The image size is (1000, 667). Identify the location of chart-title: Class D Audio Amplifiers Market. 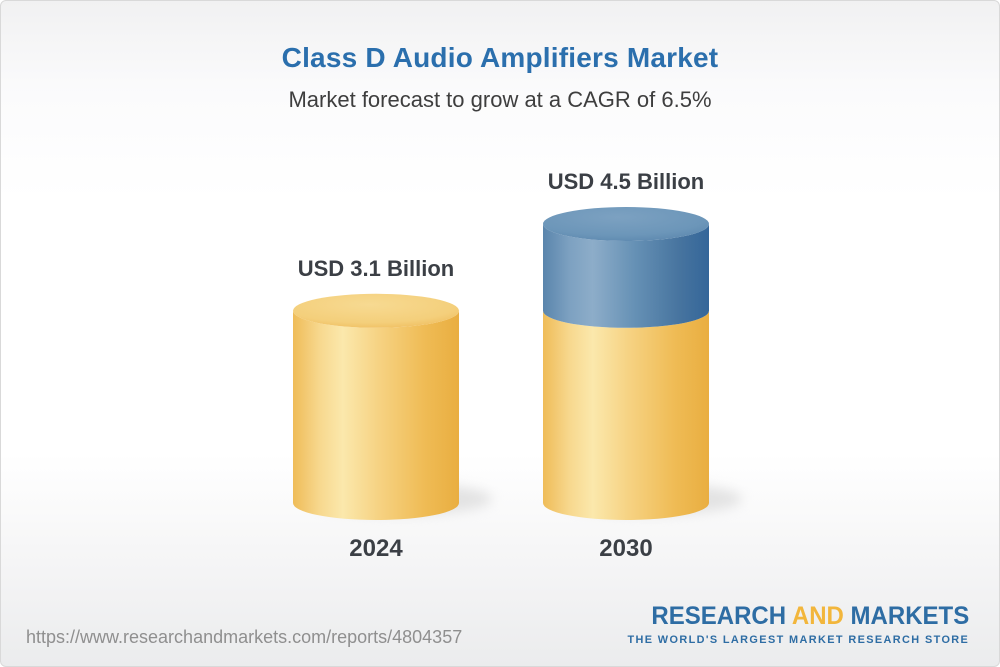
(500, 57).